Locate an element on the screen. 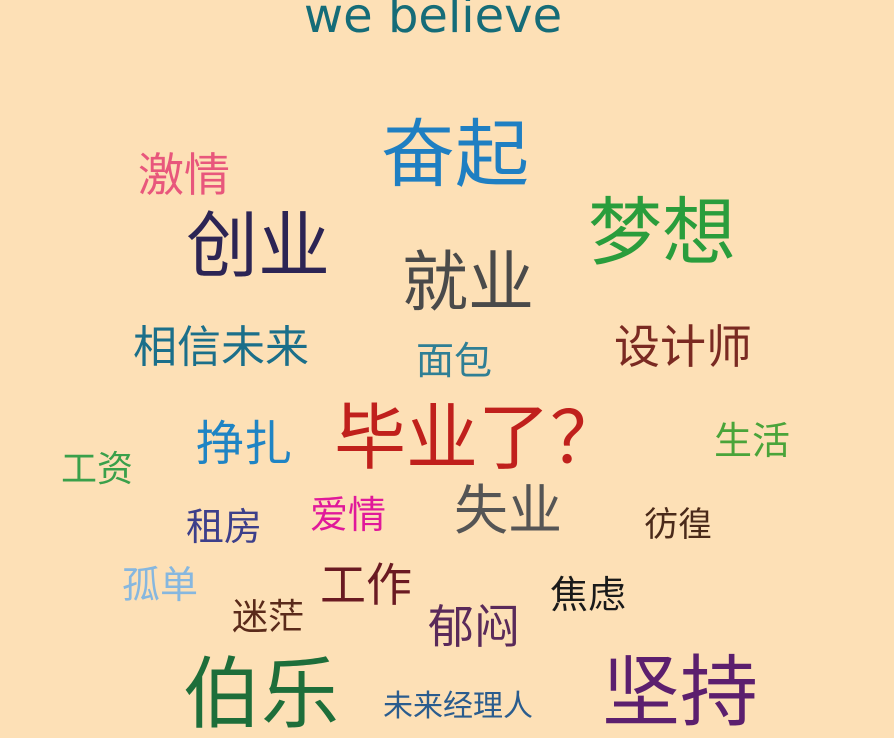 The width and height of the screenshot is (894, 738). title-heading: we believe is located at coordinates (433, 22).